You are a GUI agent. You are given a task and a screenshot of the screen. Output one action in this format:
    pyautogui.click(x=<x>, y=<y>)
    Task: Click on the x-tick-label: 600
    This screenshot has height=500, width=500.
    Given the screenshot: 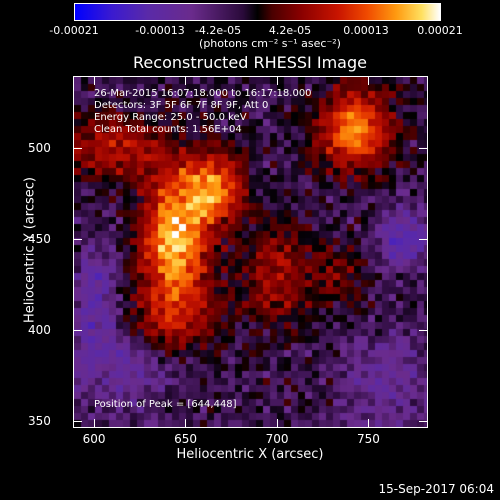 What is the action you would take?
    pyautogui.click(x=94, y=439)
    